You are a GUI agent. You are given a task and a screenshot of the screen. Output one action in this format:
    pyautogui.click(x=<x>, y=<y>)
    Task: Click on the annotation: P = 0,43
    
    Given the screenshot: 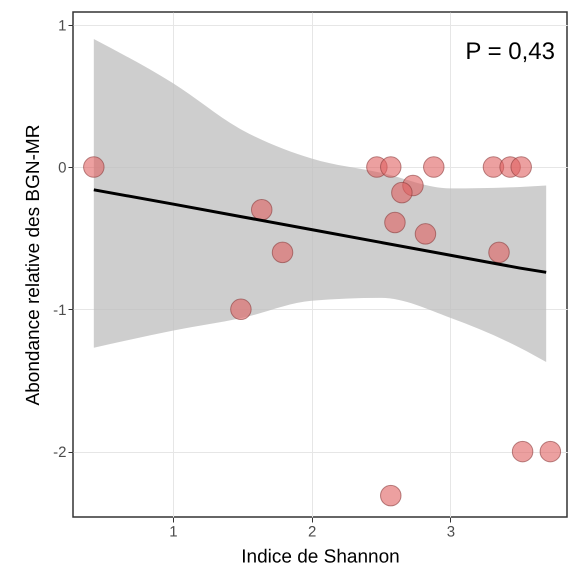 What is the action you would take?
    pyautogui.click(x=510, y=51)
    